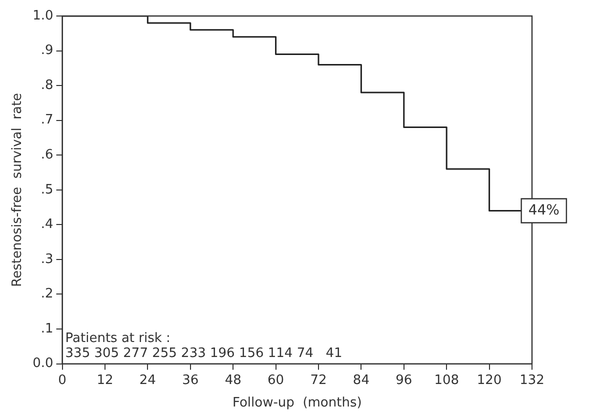 This screenshot has width=598, height=419. I want to click on x-tick-label: 132, so click(532, 380).